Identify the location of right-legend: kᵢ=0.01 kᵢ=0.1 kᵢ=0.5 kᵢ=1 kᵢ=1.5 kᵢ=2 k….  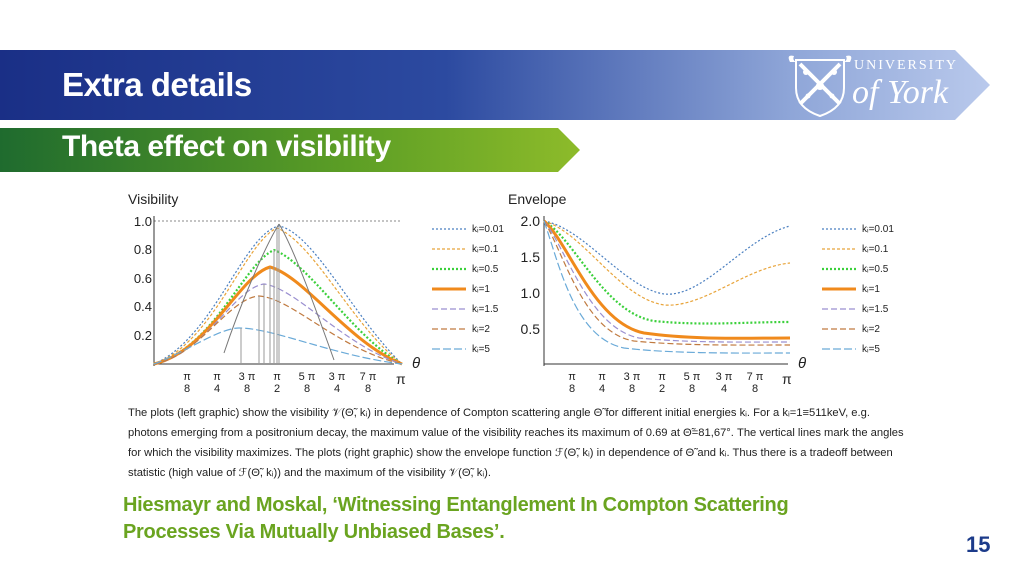
(858, 289).